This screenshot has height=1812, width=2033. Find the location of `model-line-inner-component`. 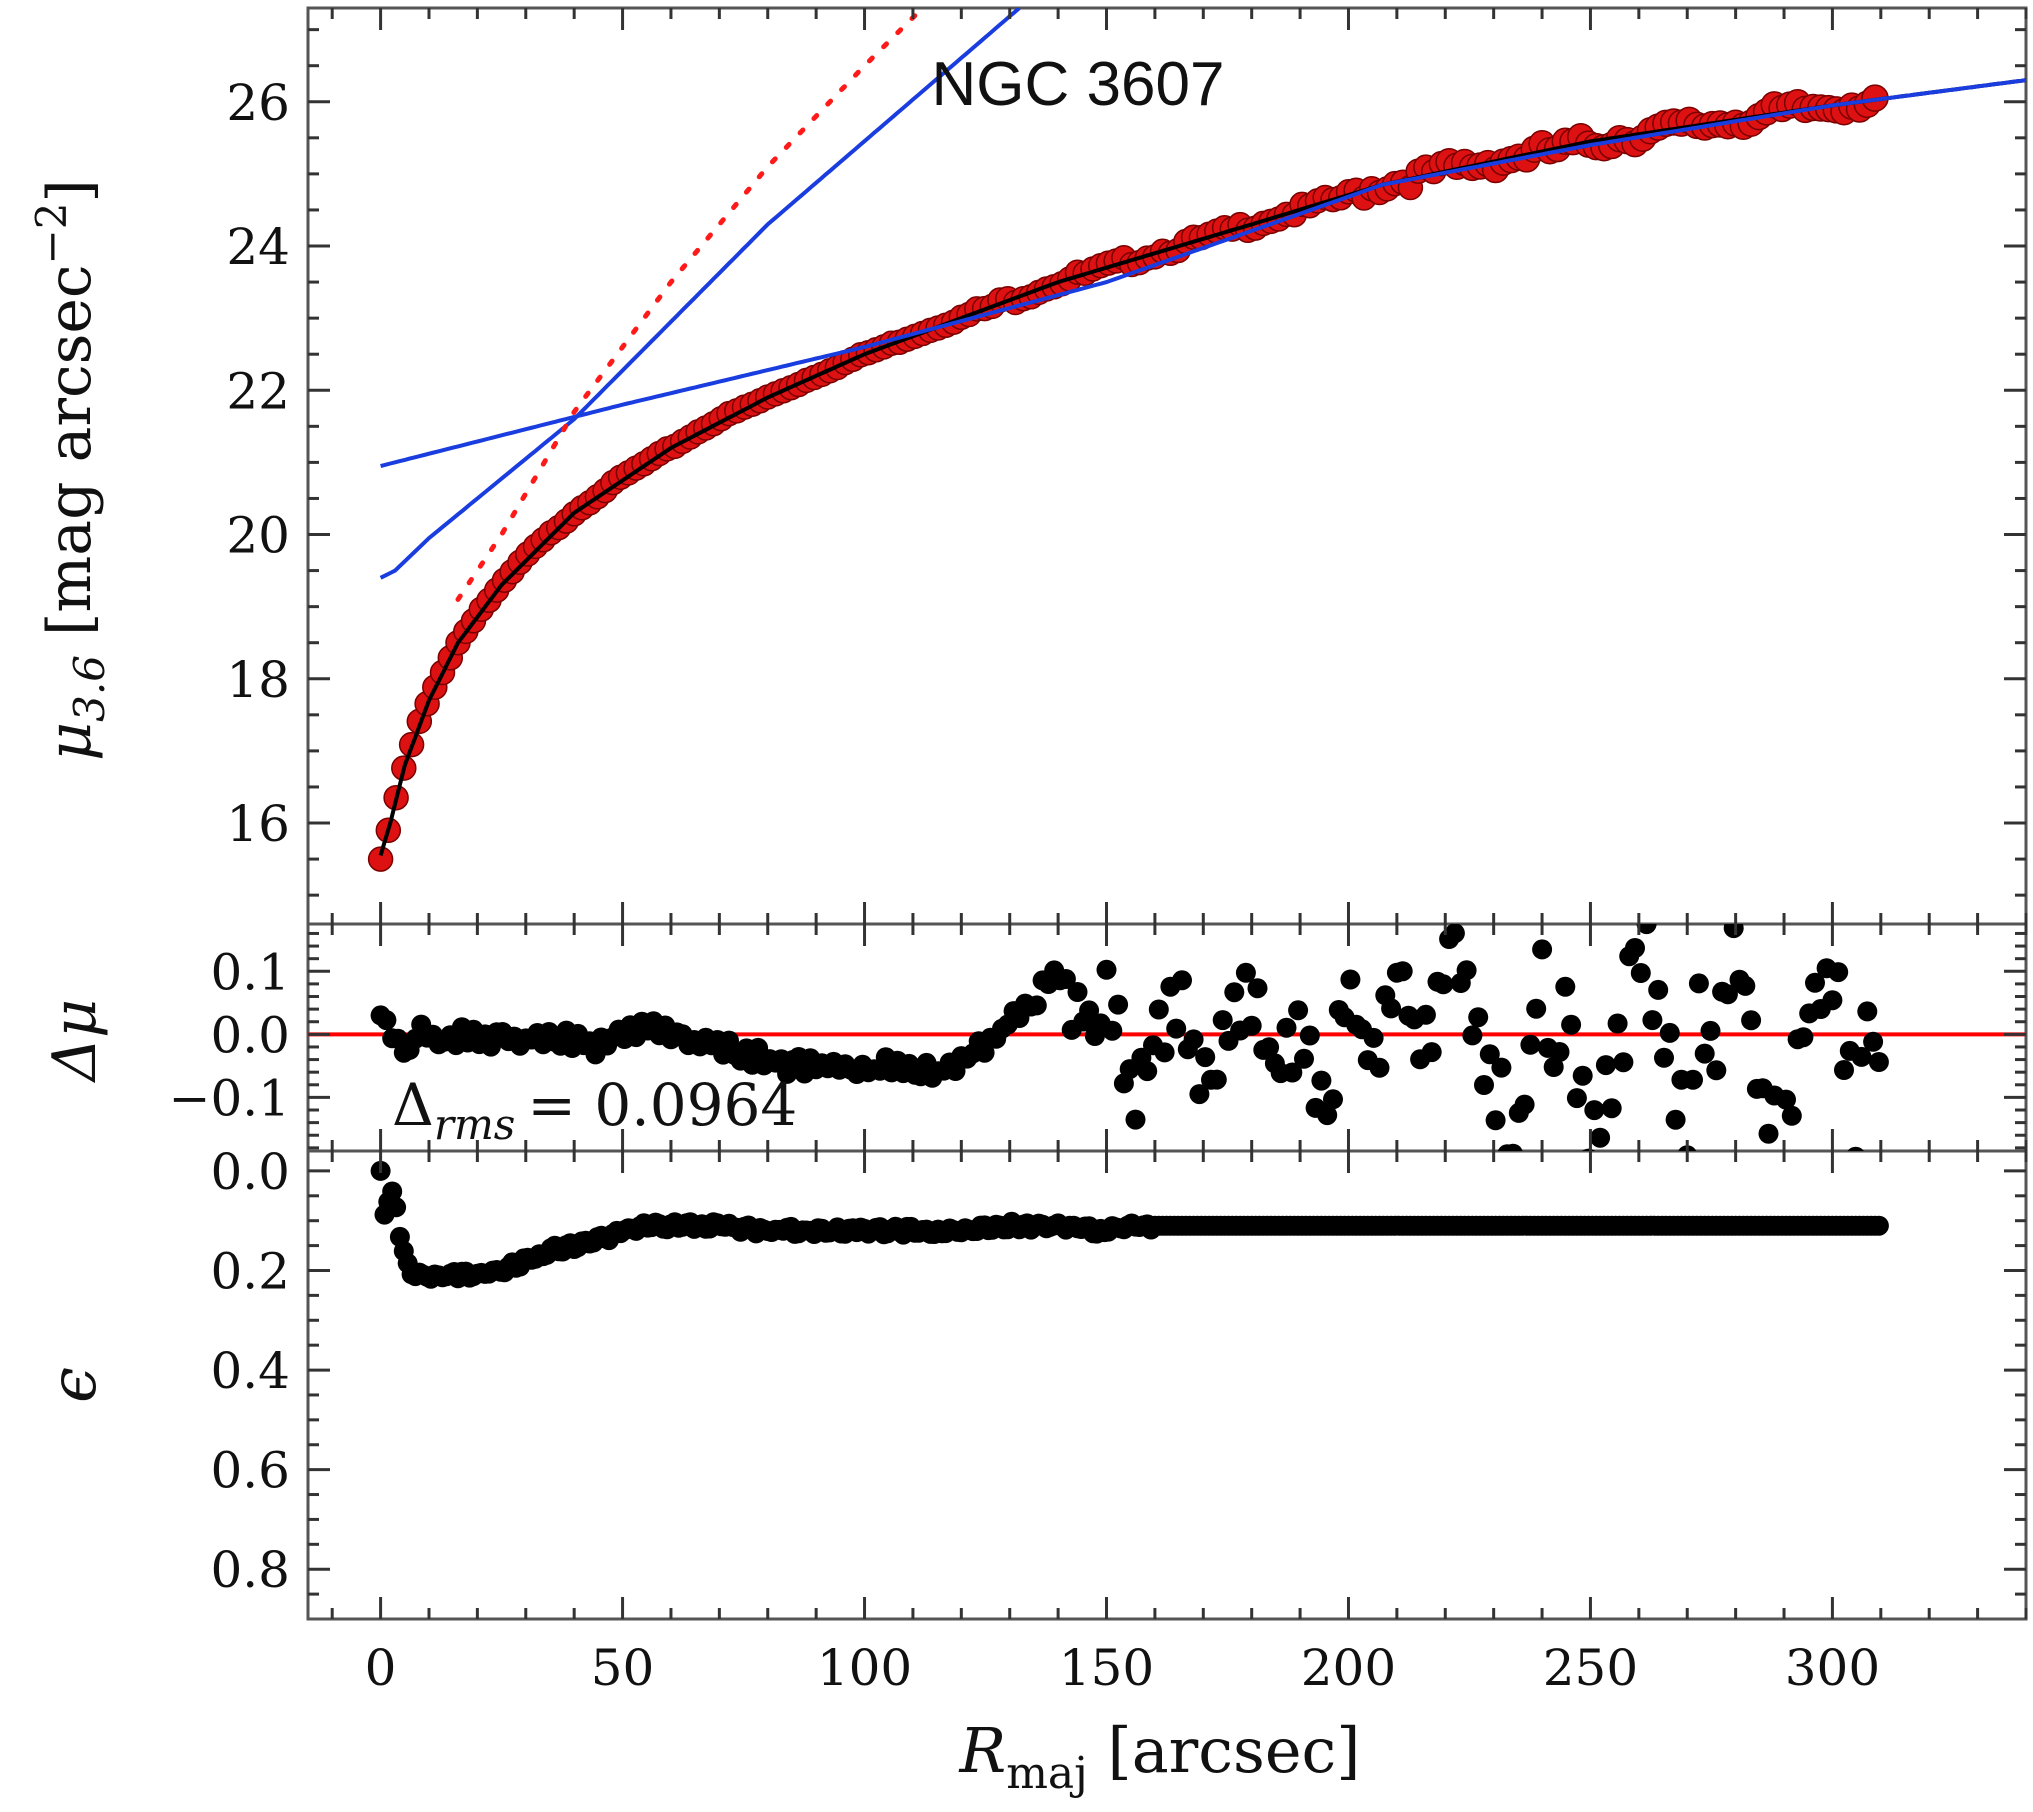

model-line-inner-component is located at coordinates (700, 294).